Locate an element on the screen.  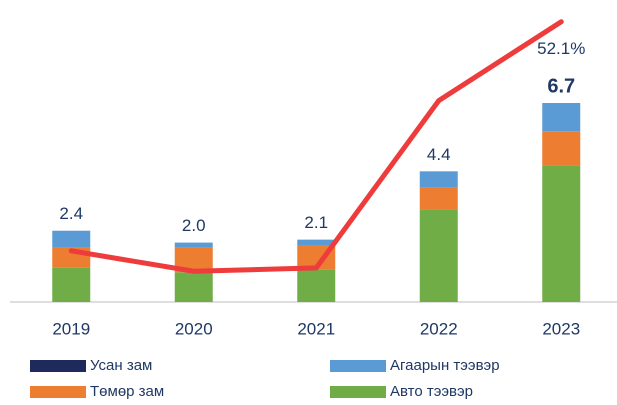
total-label: 4.4 is located at coordinates (439, 154).